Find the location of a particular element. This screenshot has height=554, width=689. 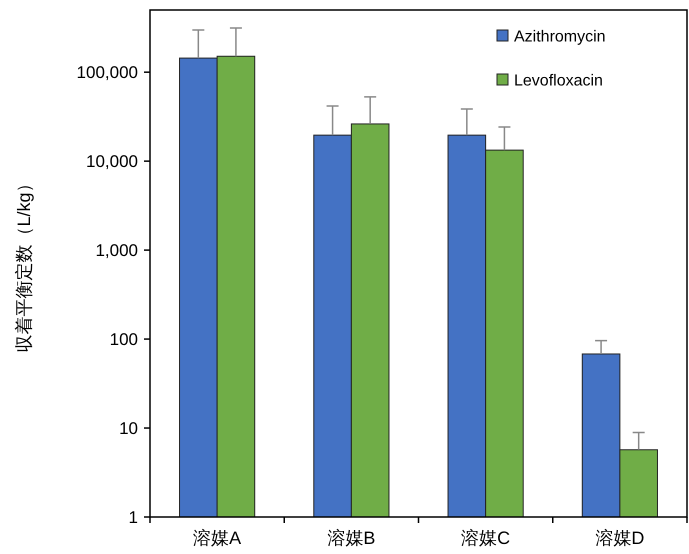

y-tick-label: 1 is located at coordinates (133, 517).